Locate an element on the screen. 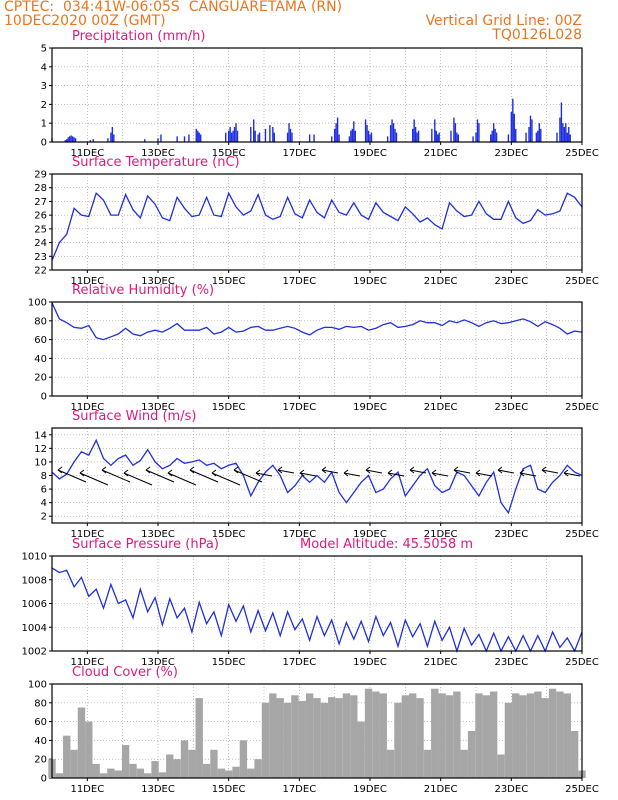 The width and height of the screenshot is (618, 800). panel-4-ytick-label: 10 is located at coordinates (40, 462).